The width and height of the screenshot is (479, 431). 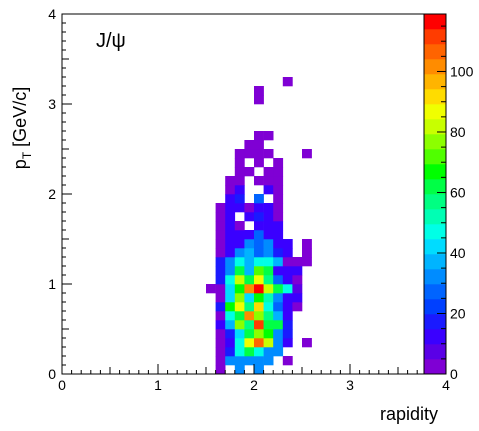 I want to click on y-tick-label: 1, so click(x=52, y=284).